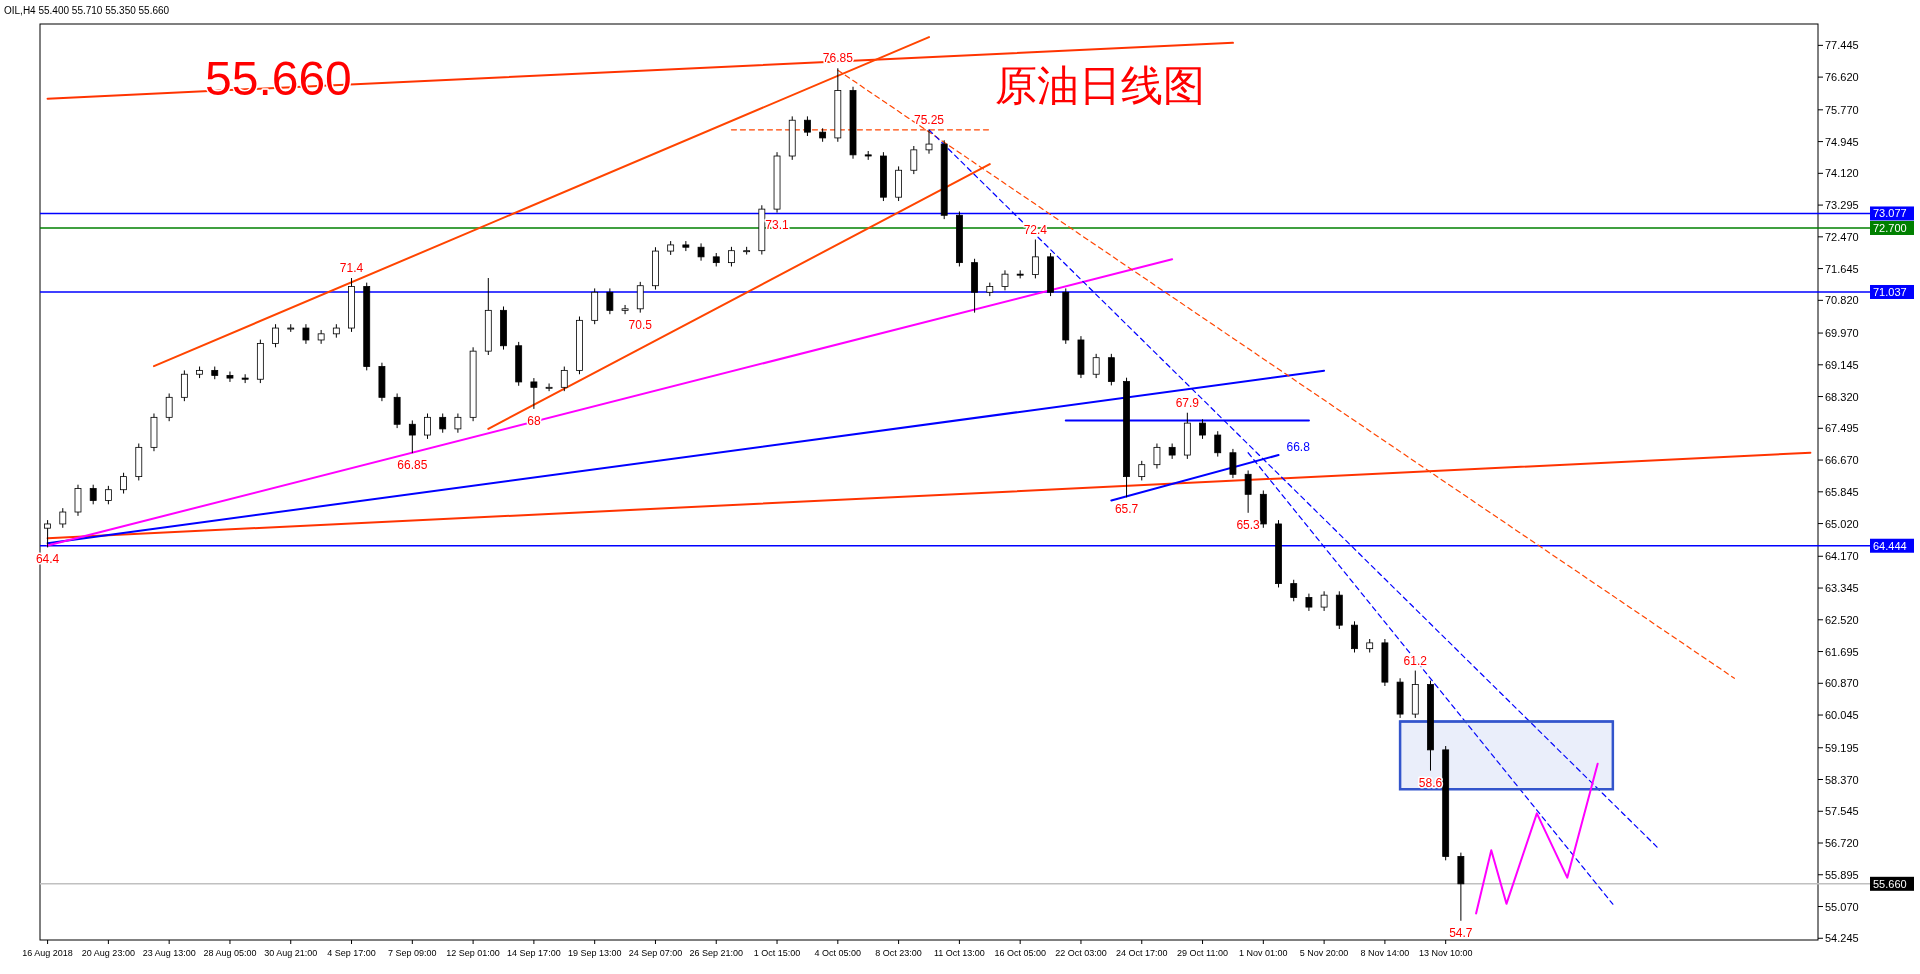 This screenshot has width=1920, height=974. I want to click on annotation: 70.5, so click(640, 324).